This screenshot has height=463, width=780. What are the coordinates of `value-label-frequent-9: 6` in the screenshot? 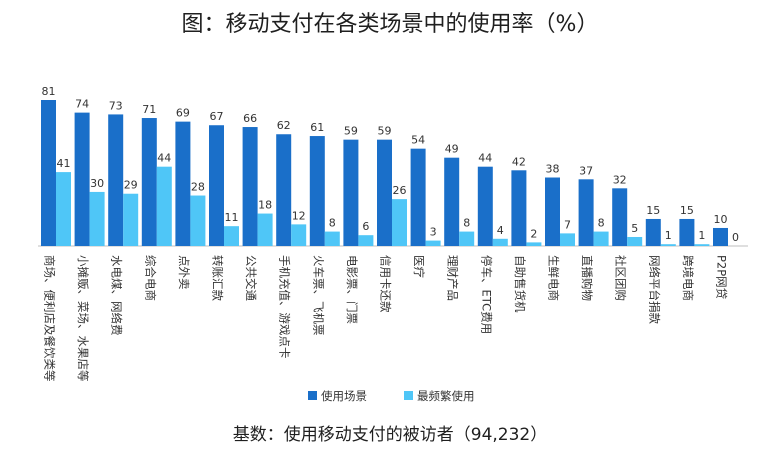 It's located at (365, 226).